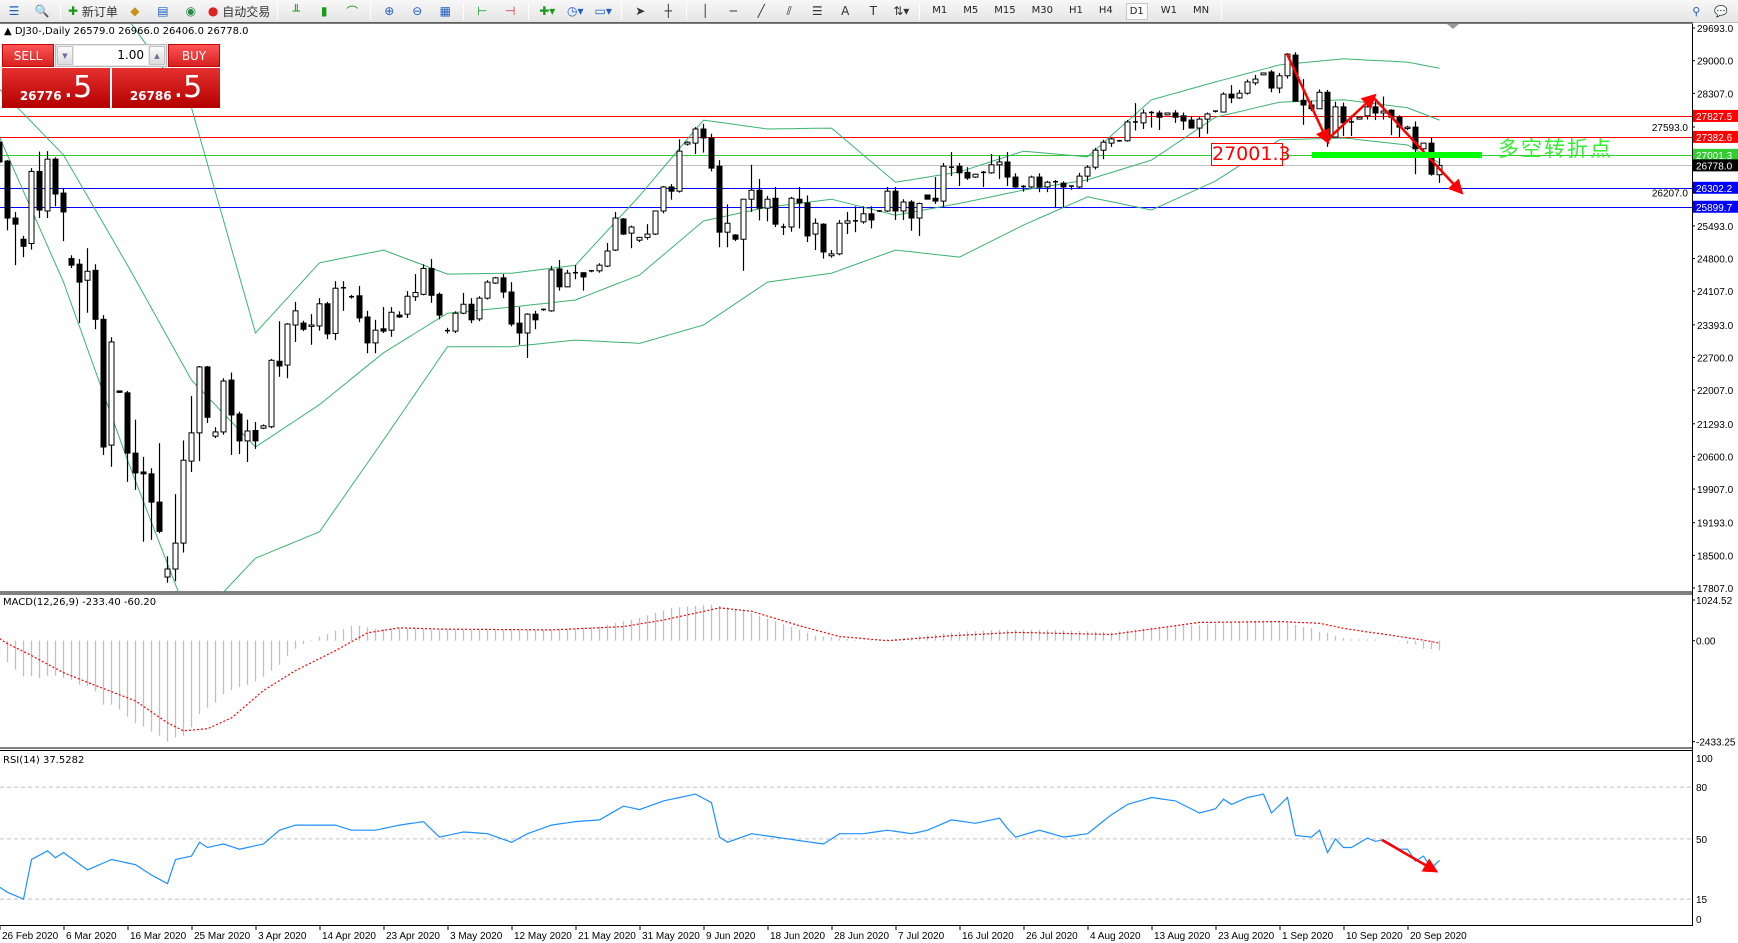 The height and width of the screenshot is (943, 1738). I want to click on market-watch-icon: ☰, so click(14, 11).